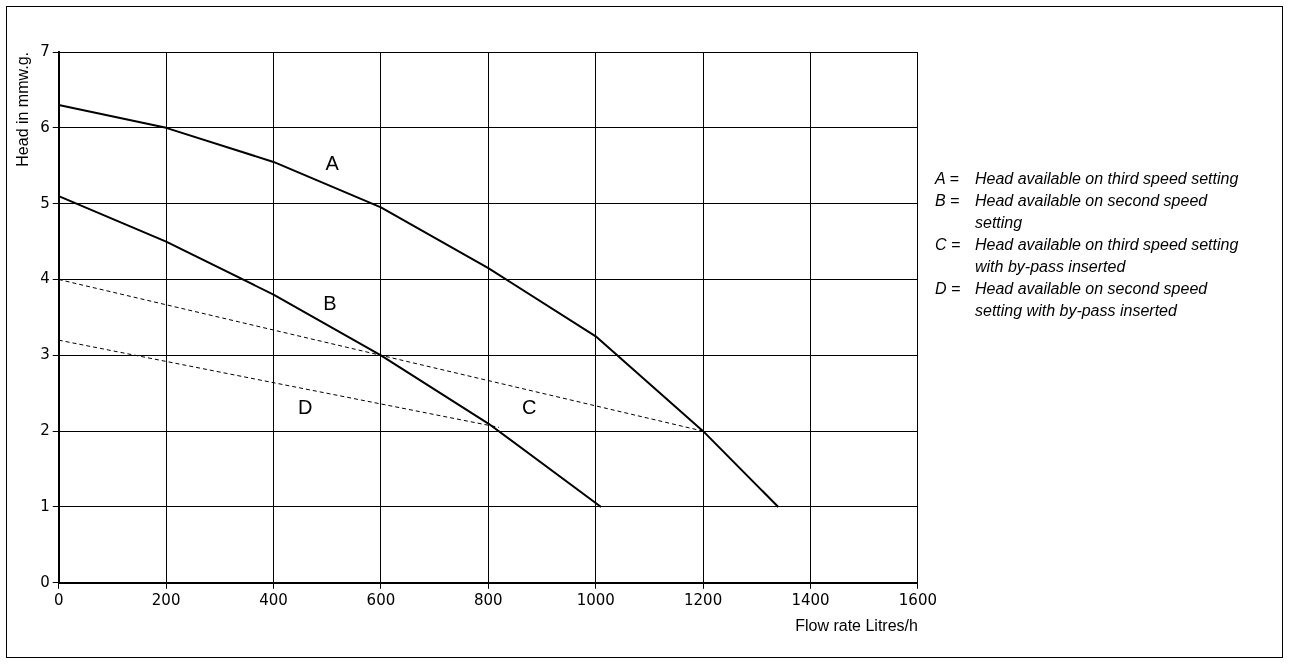  Describe the element at coordinates (166, 599) in the screenshot. I see `x-tick-label: 200` at that location.